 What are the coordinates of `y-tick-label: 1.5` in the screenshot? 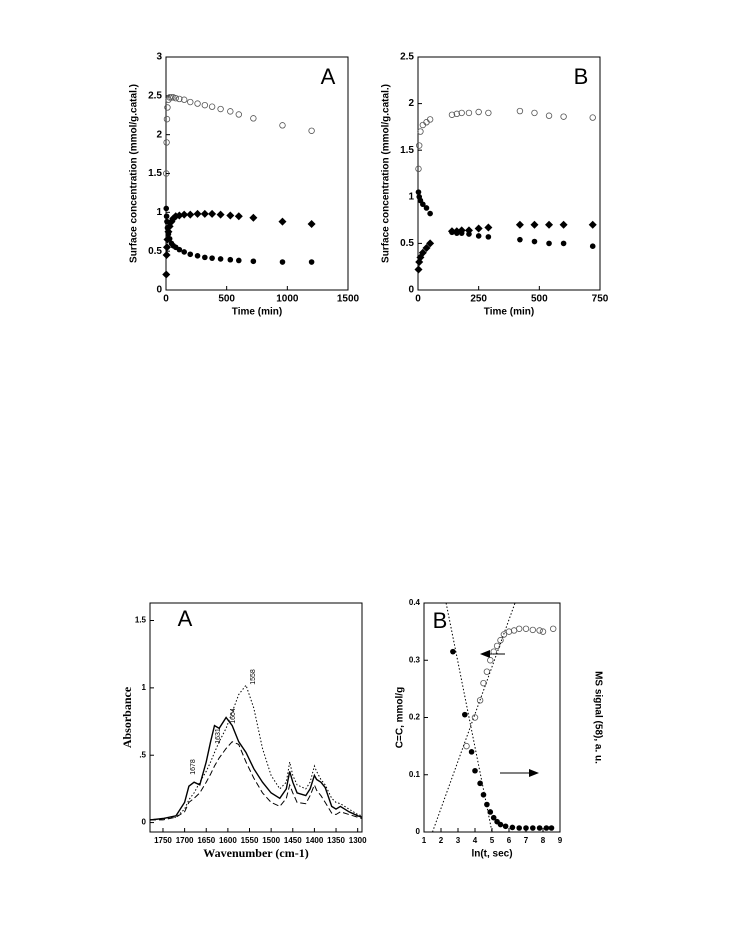 It's located at (407, 150).